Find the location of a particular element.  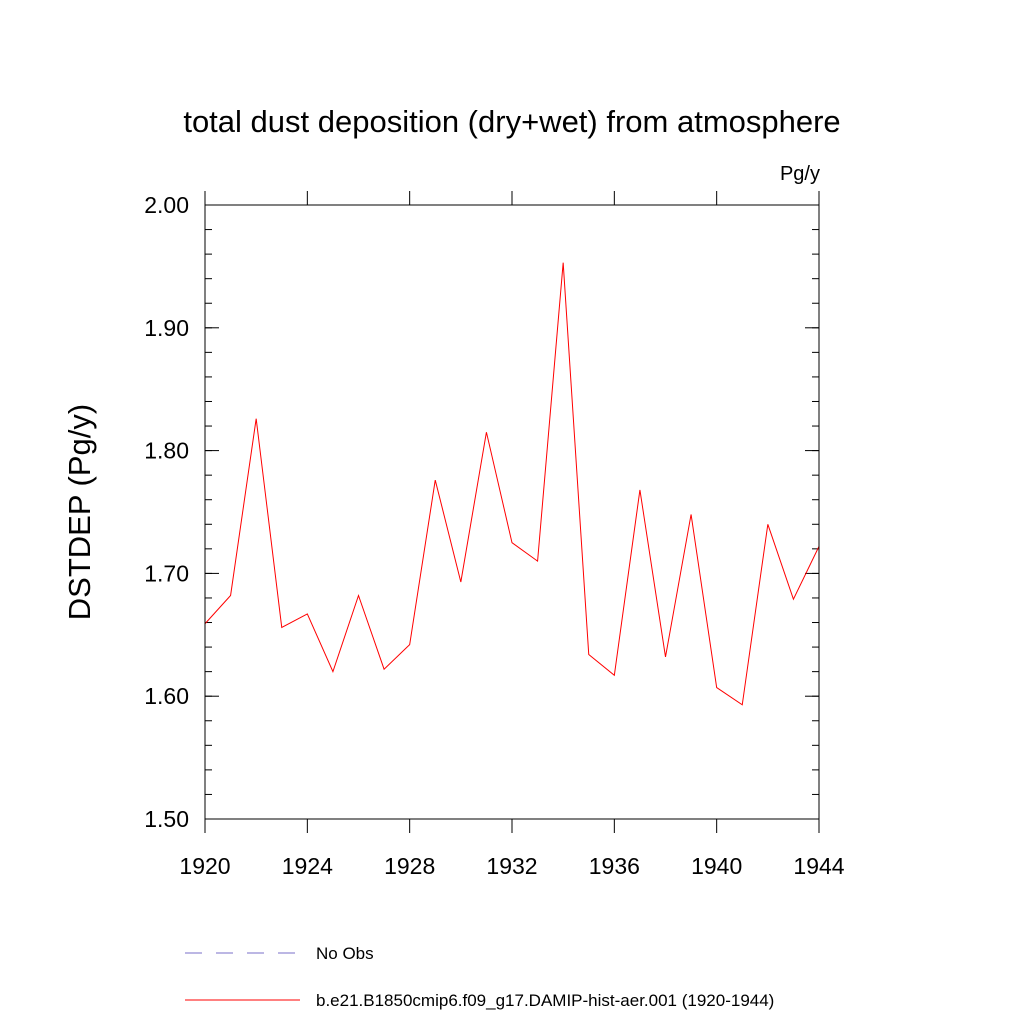

y-tick-label: 1.70 is located at coordinates (166, 573).